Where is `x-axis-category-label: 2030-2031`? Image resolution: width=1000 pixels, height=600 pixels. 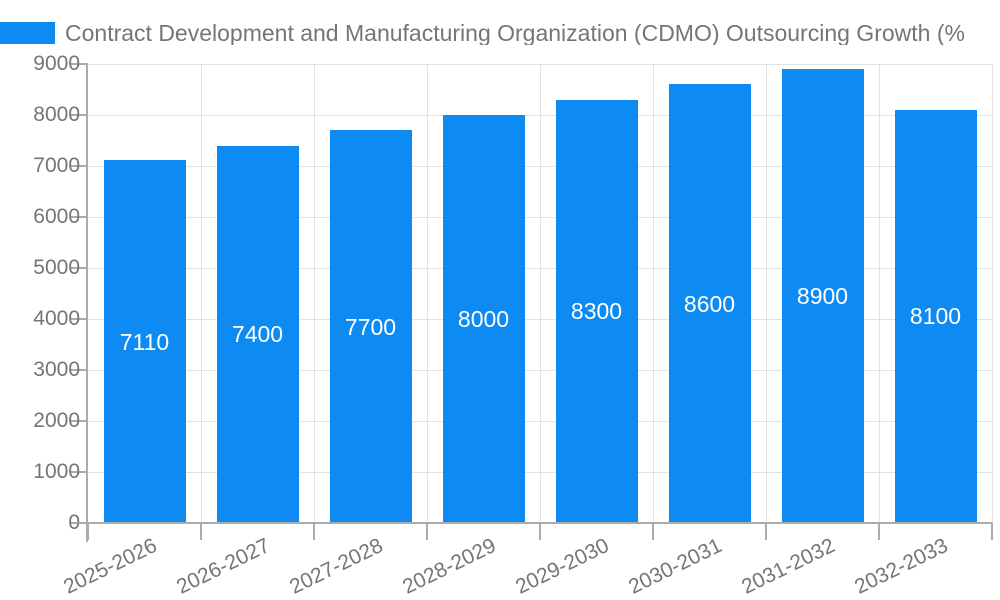
x-axis-category-label: 2030-2031 is located at coordinates (675, 566).